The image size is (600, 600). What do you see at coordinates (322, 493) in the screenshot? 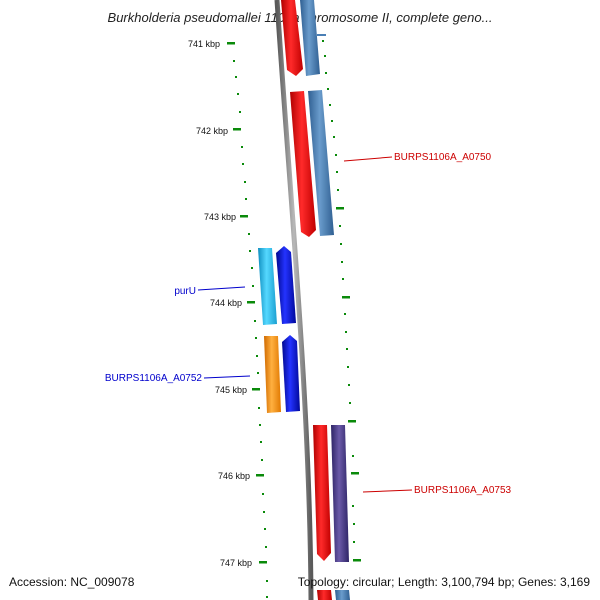
I see `gene-burps1106a-a0753` at bounding box center [322, 493].